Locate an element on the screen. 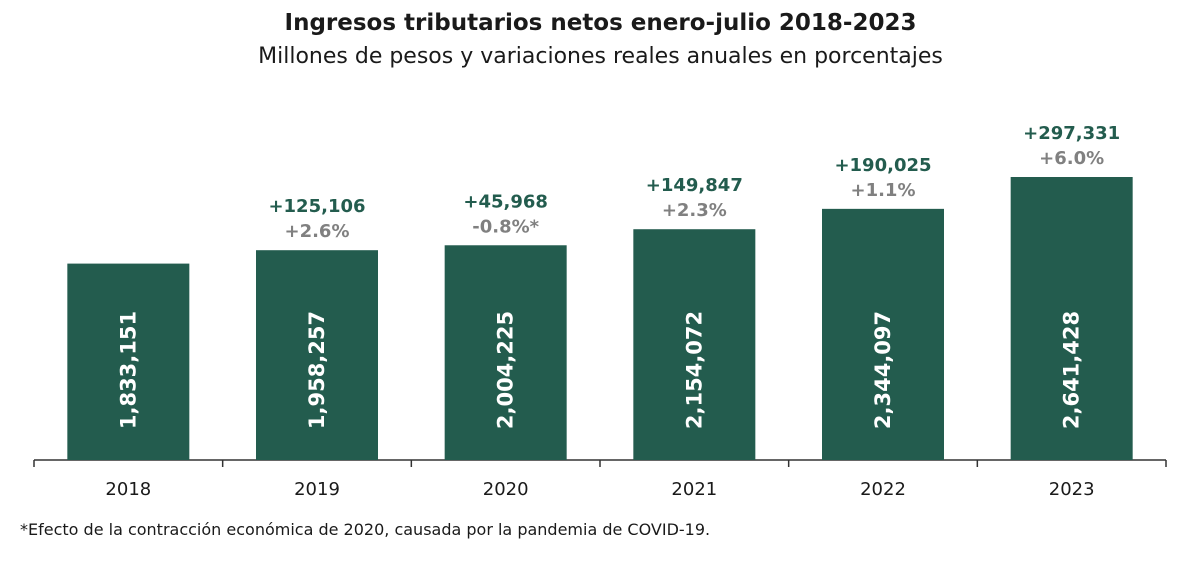 Image resolution: width=1201 pixels, height=561 pixels. bar-2018 is located at coordinates (128, 361).